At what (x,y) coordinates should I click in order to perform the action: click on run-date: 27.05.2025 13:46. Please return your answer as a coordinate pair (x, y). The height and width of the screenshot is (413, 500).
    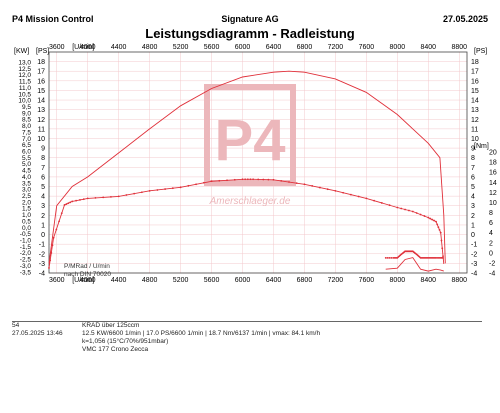
    Looking at the image, I should click on (37, 333).